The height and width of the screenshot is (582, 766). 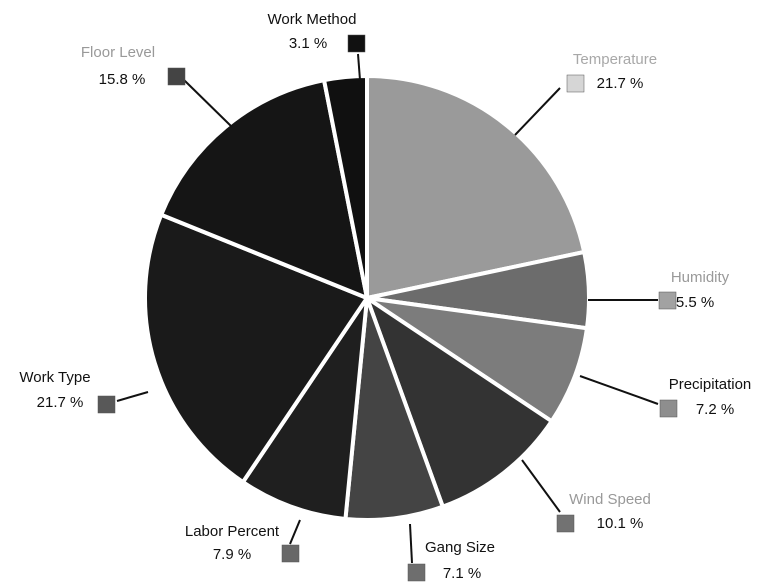 What do you see at coordinates (54, 377) in the screenshot?
I see `slice-label: Work Type` at bounding box center [54, 377].